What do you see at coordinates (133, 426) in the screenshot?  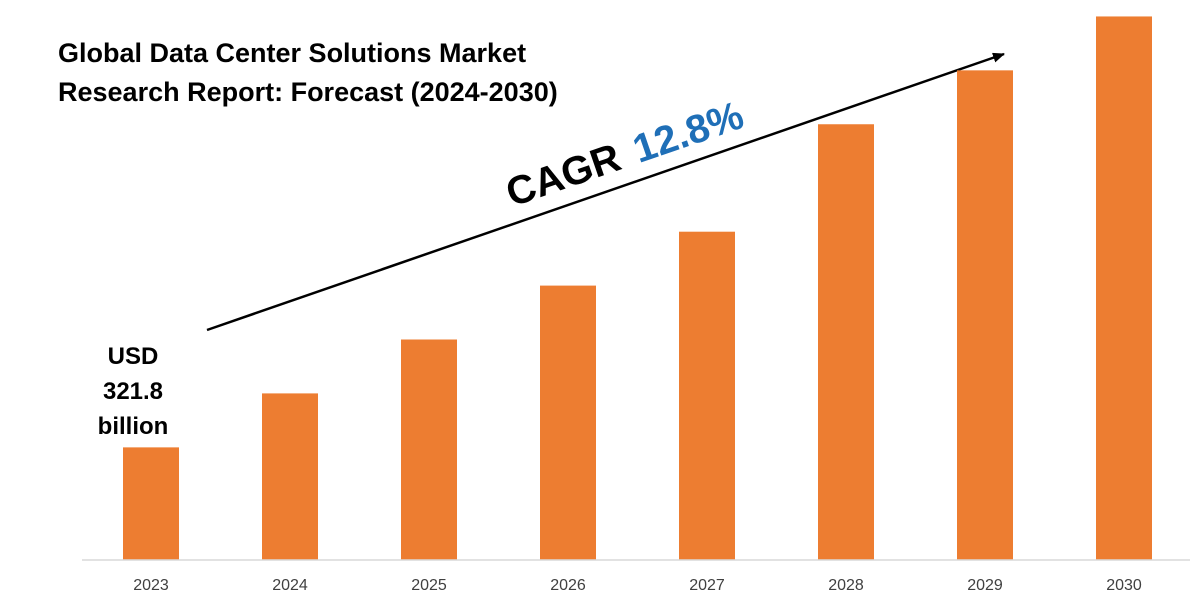 I see `start-value-line-3: billion` at bounding box center [133, 426].